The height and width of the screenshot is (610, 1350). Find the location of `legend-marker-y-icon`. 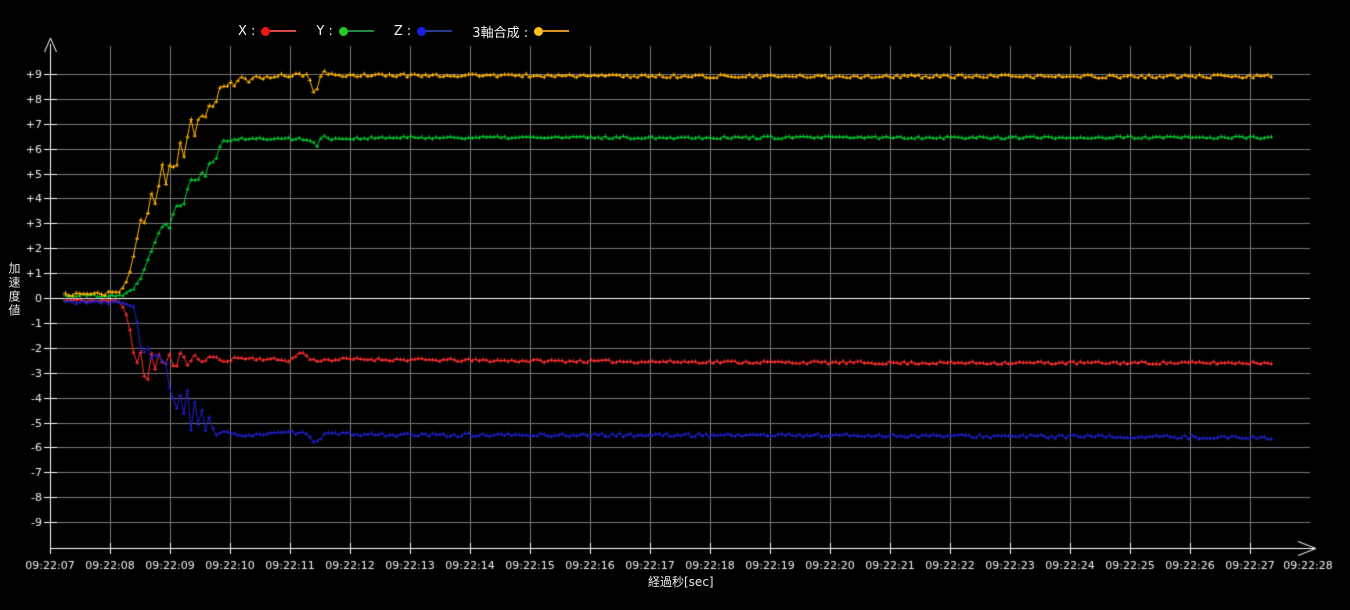

legend-marker-y-icon is located at coordinates (343, 31).